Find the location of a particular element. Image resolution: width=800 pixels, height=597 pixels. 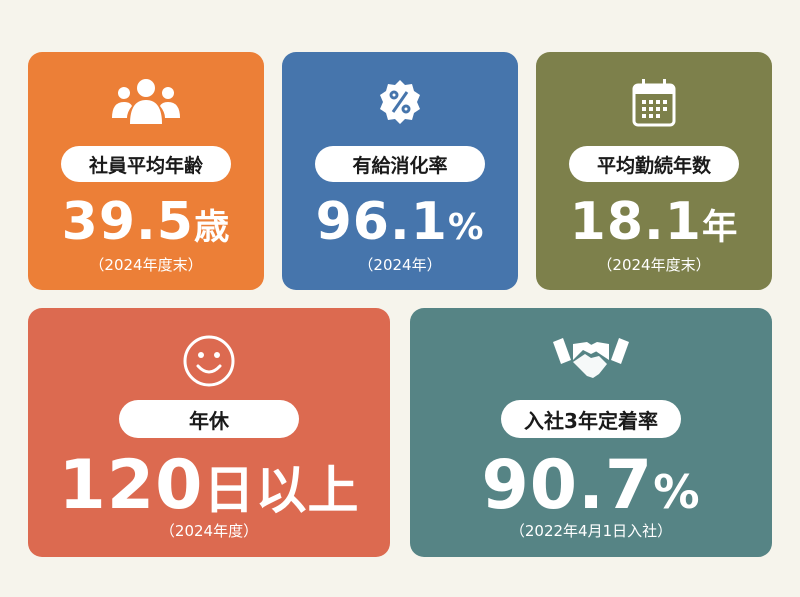

card-average-age: 社員平均年齢 39.5歳 （2024年度末） is located at coordinates (146, 171).